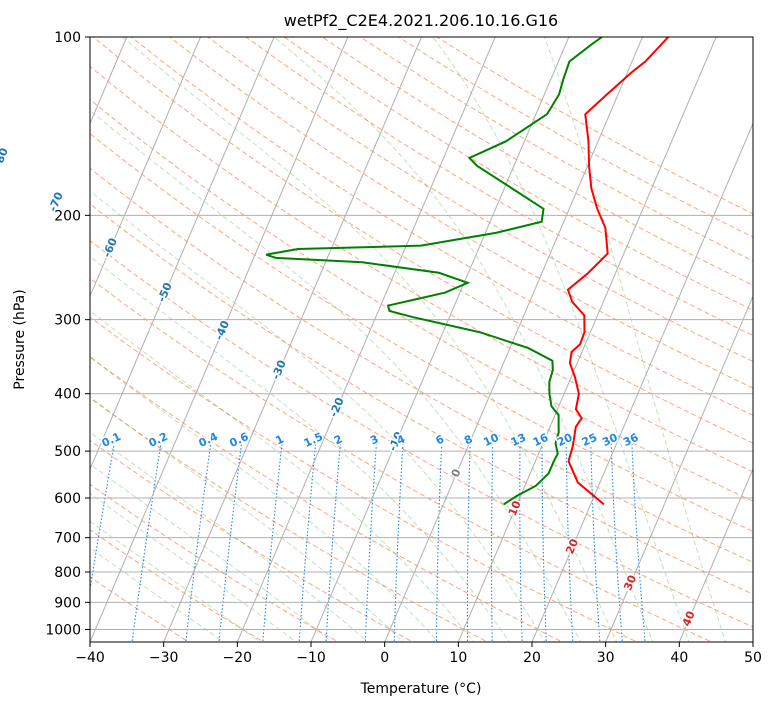 The height and width of the screenshot is (708, 775). What do you see at coordinates (164, 658) in the screenshot?
I see `x-tick-label: −30` at bounding box center [164, 658].